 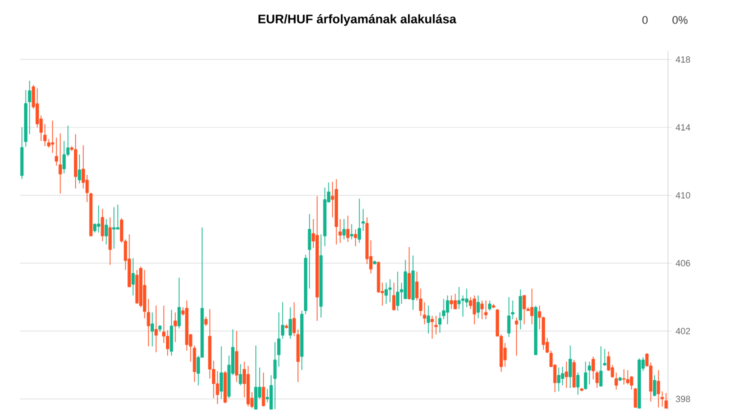 What do you see at coordinates (683, 195) in the screenshot?
I see `y-tick-label: 410` at bounding box center [683, 195].